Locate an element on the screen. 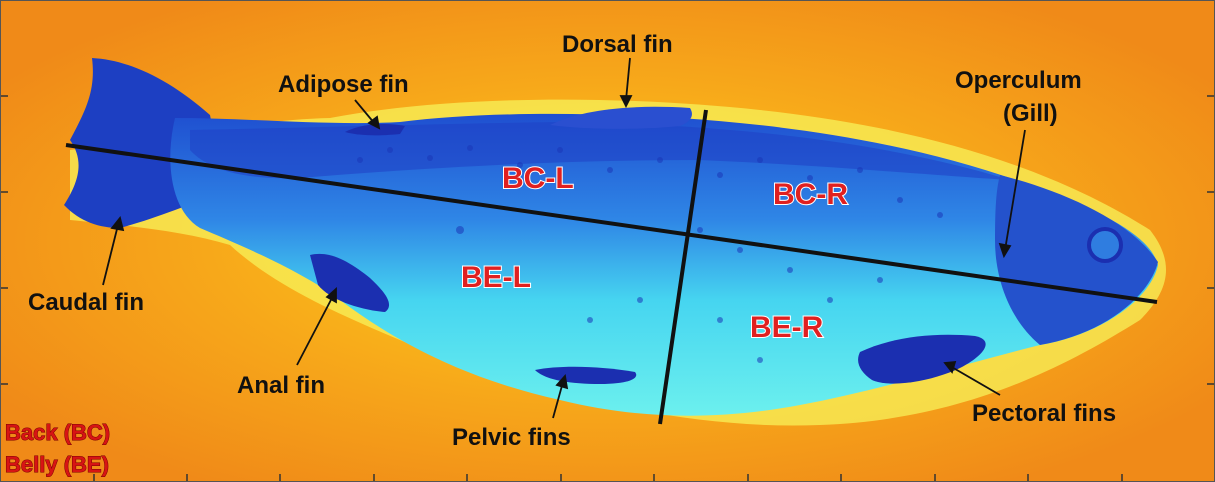 The image size is (1215, 482). anal-fin-shape is located at coordinates (350, 282).